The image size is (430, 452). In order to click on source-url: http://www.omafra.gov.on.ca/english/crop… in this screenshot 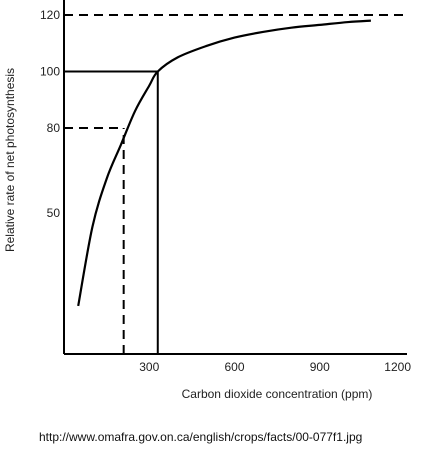, I will do `click(201, 437)`.